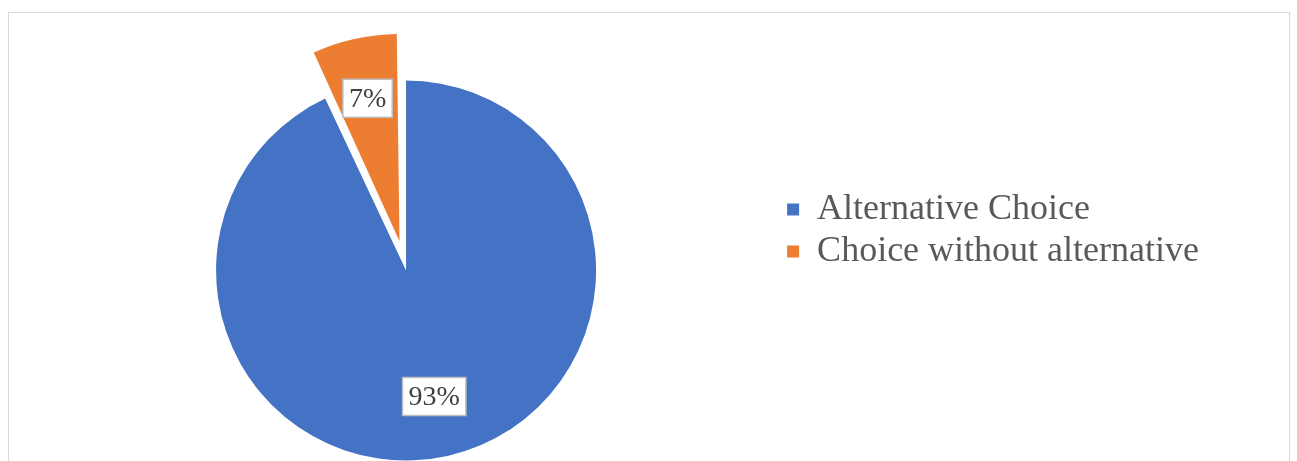 This screenshot has height=461, width=1297. What do you see at coordinates (954, 206) in the screenshot?
I see `legend-label: Alternative Choice` at bounding box center [954, 206].